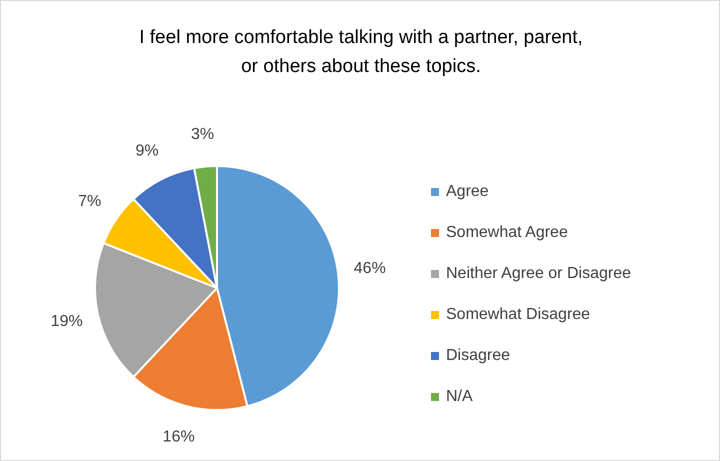 Image resolution: width=720 pixels, height=461 pixels. What do you see at coordinates (507, 233) in the screenshot?
I see `legend-label: Somewhat Agree` at bounding box center [507, 233].